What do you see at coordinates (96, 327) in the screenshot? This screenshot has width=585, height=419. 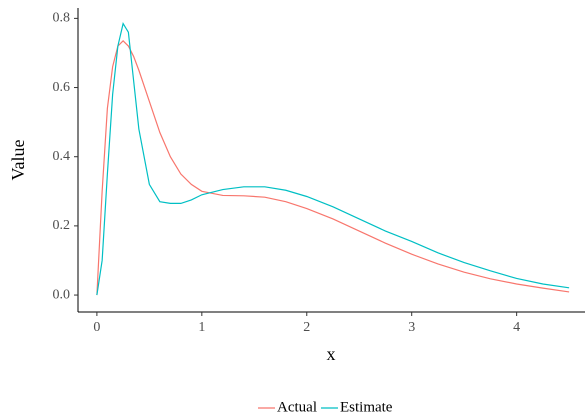 I see `x-tick-label: 0` at bounding box center [96, 327].